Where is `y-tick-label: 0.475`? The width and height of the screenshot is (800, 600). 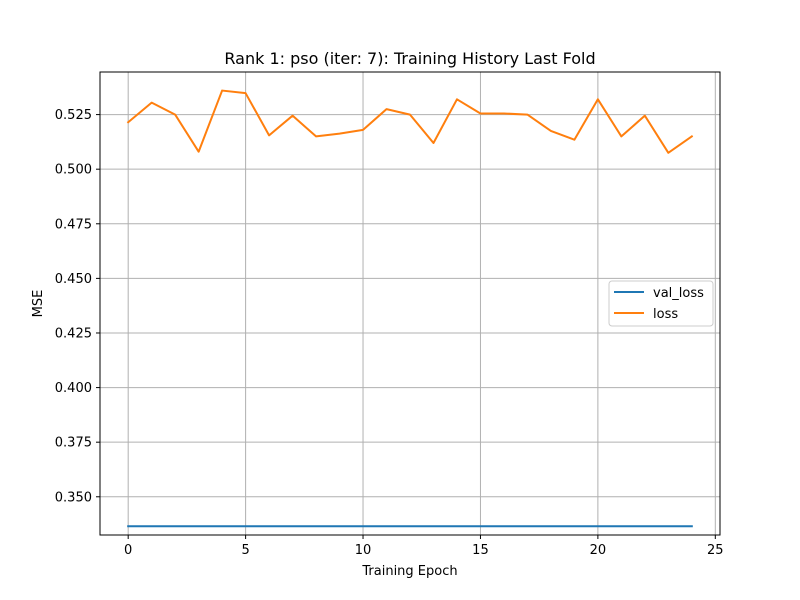 y-tick-label: 0.475 is located at coordinates (73, 224).